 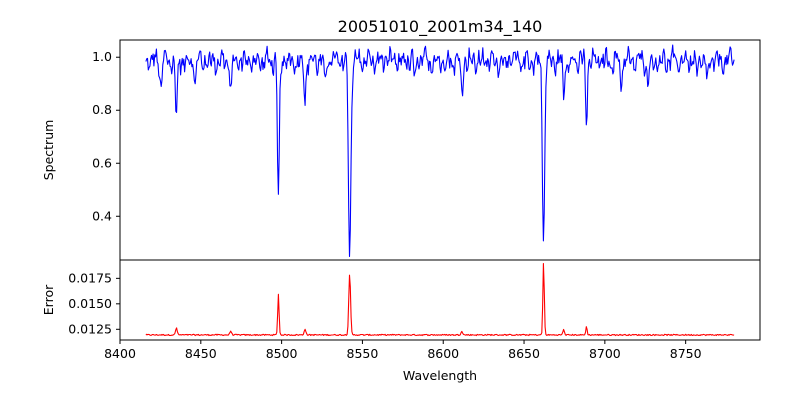 What do you see at coordinates (440, 27) in the screenshot?
I see `chart-title: 20051010_2001m34_140` at bounding box center [440, 27].